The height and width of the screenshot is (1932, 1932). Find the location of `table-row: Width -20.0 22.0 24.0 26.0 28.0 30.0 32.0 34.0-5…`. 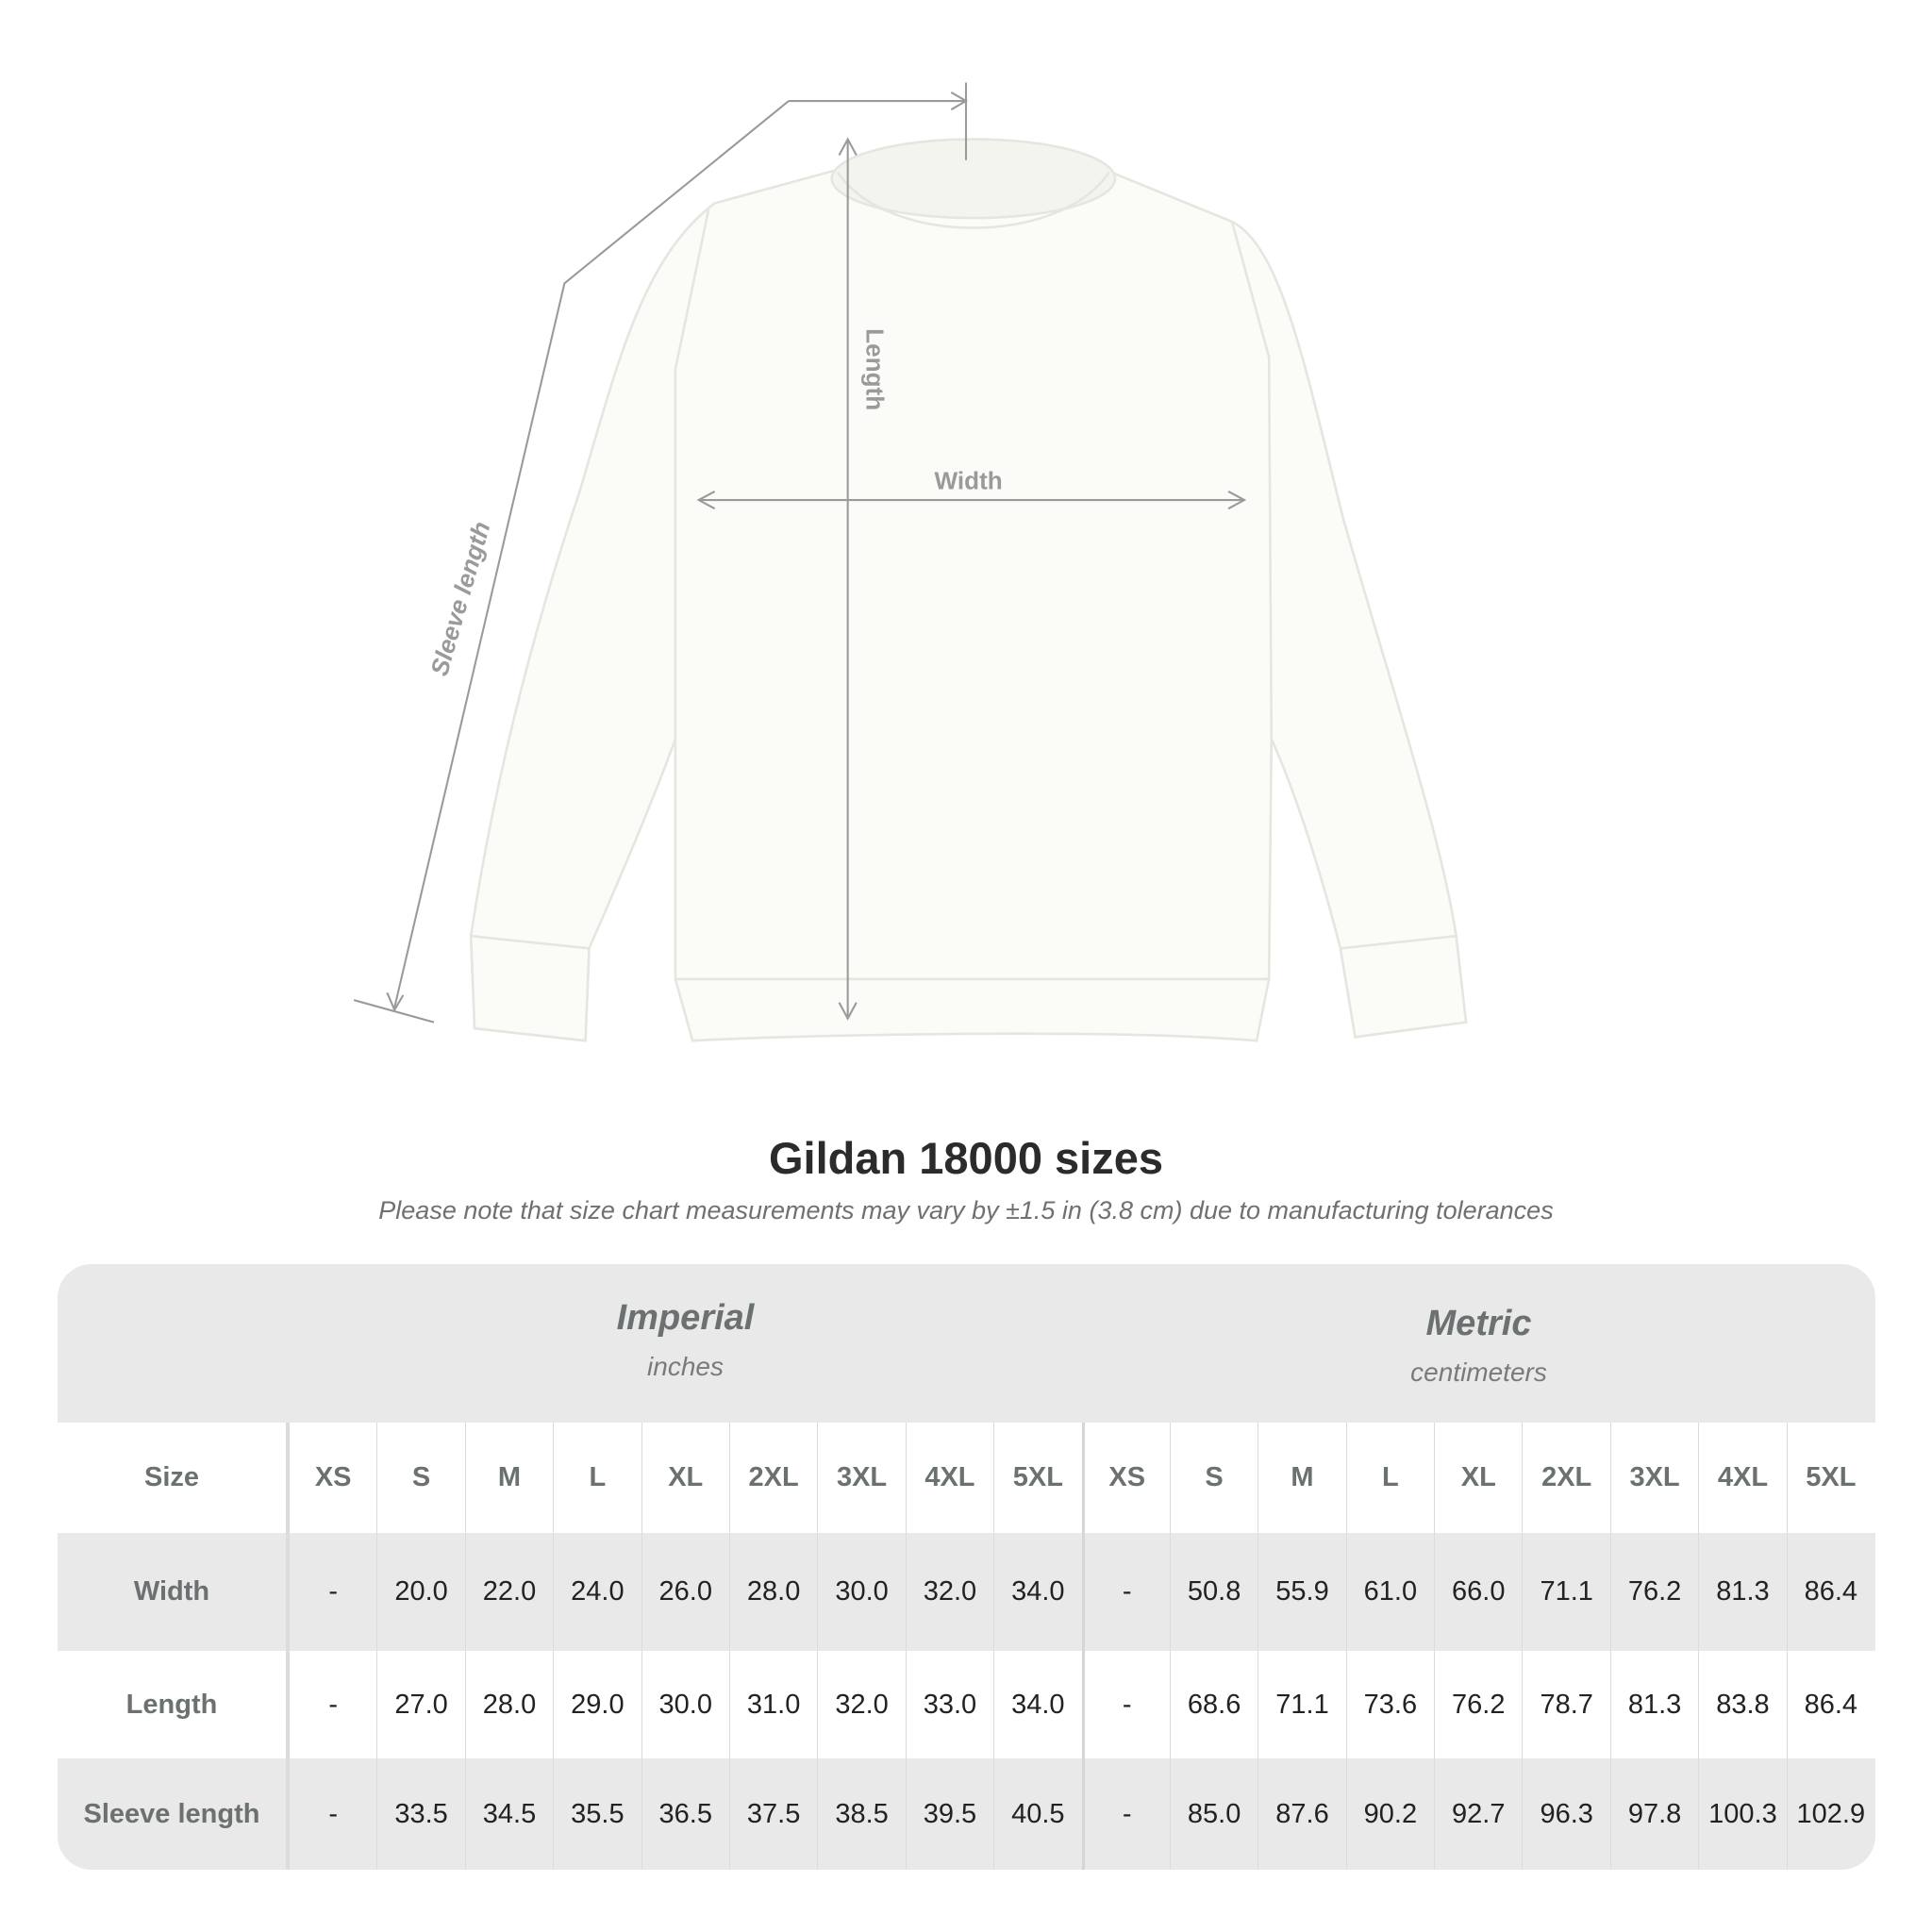

table-row: Width -20.0 22.0 24.0 26.0 28.0 30.0 32.0 34.0-5… is located at coordinates (967, 1592).